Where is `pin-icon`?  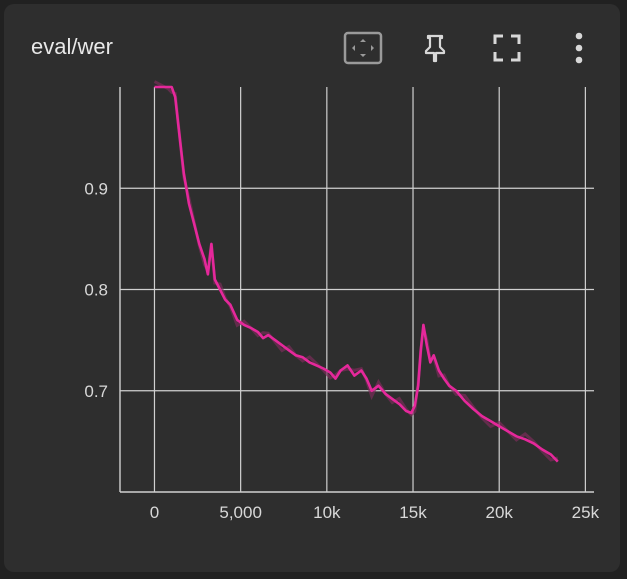 pin-icon is located at coordinates (435, 48).